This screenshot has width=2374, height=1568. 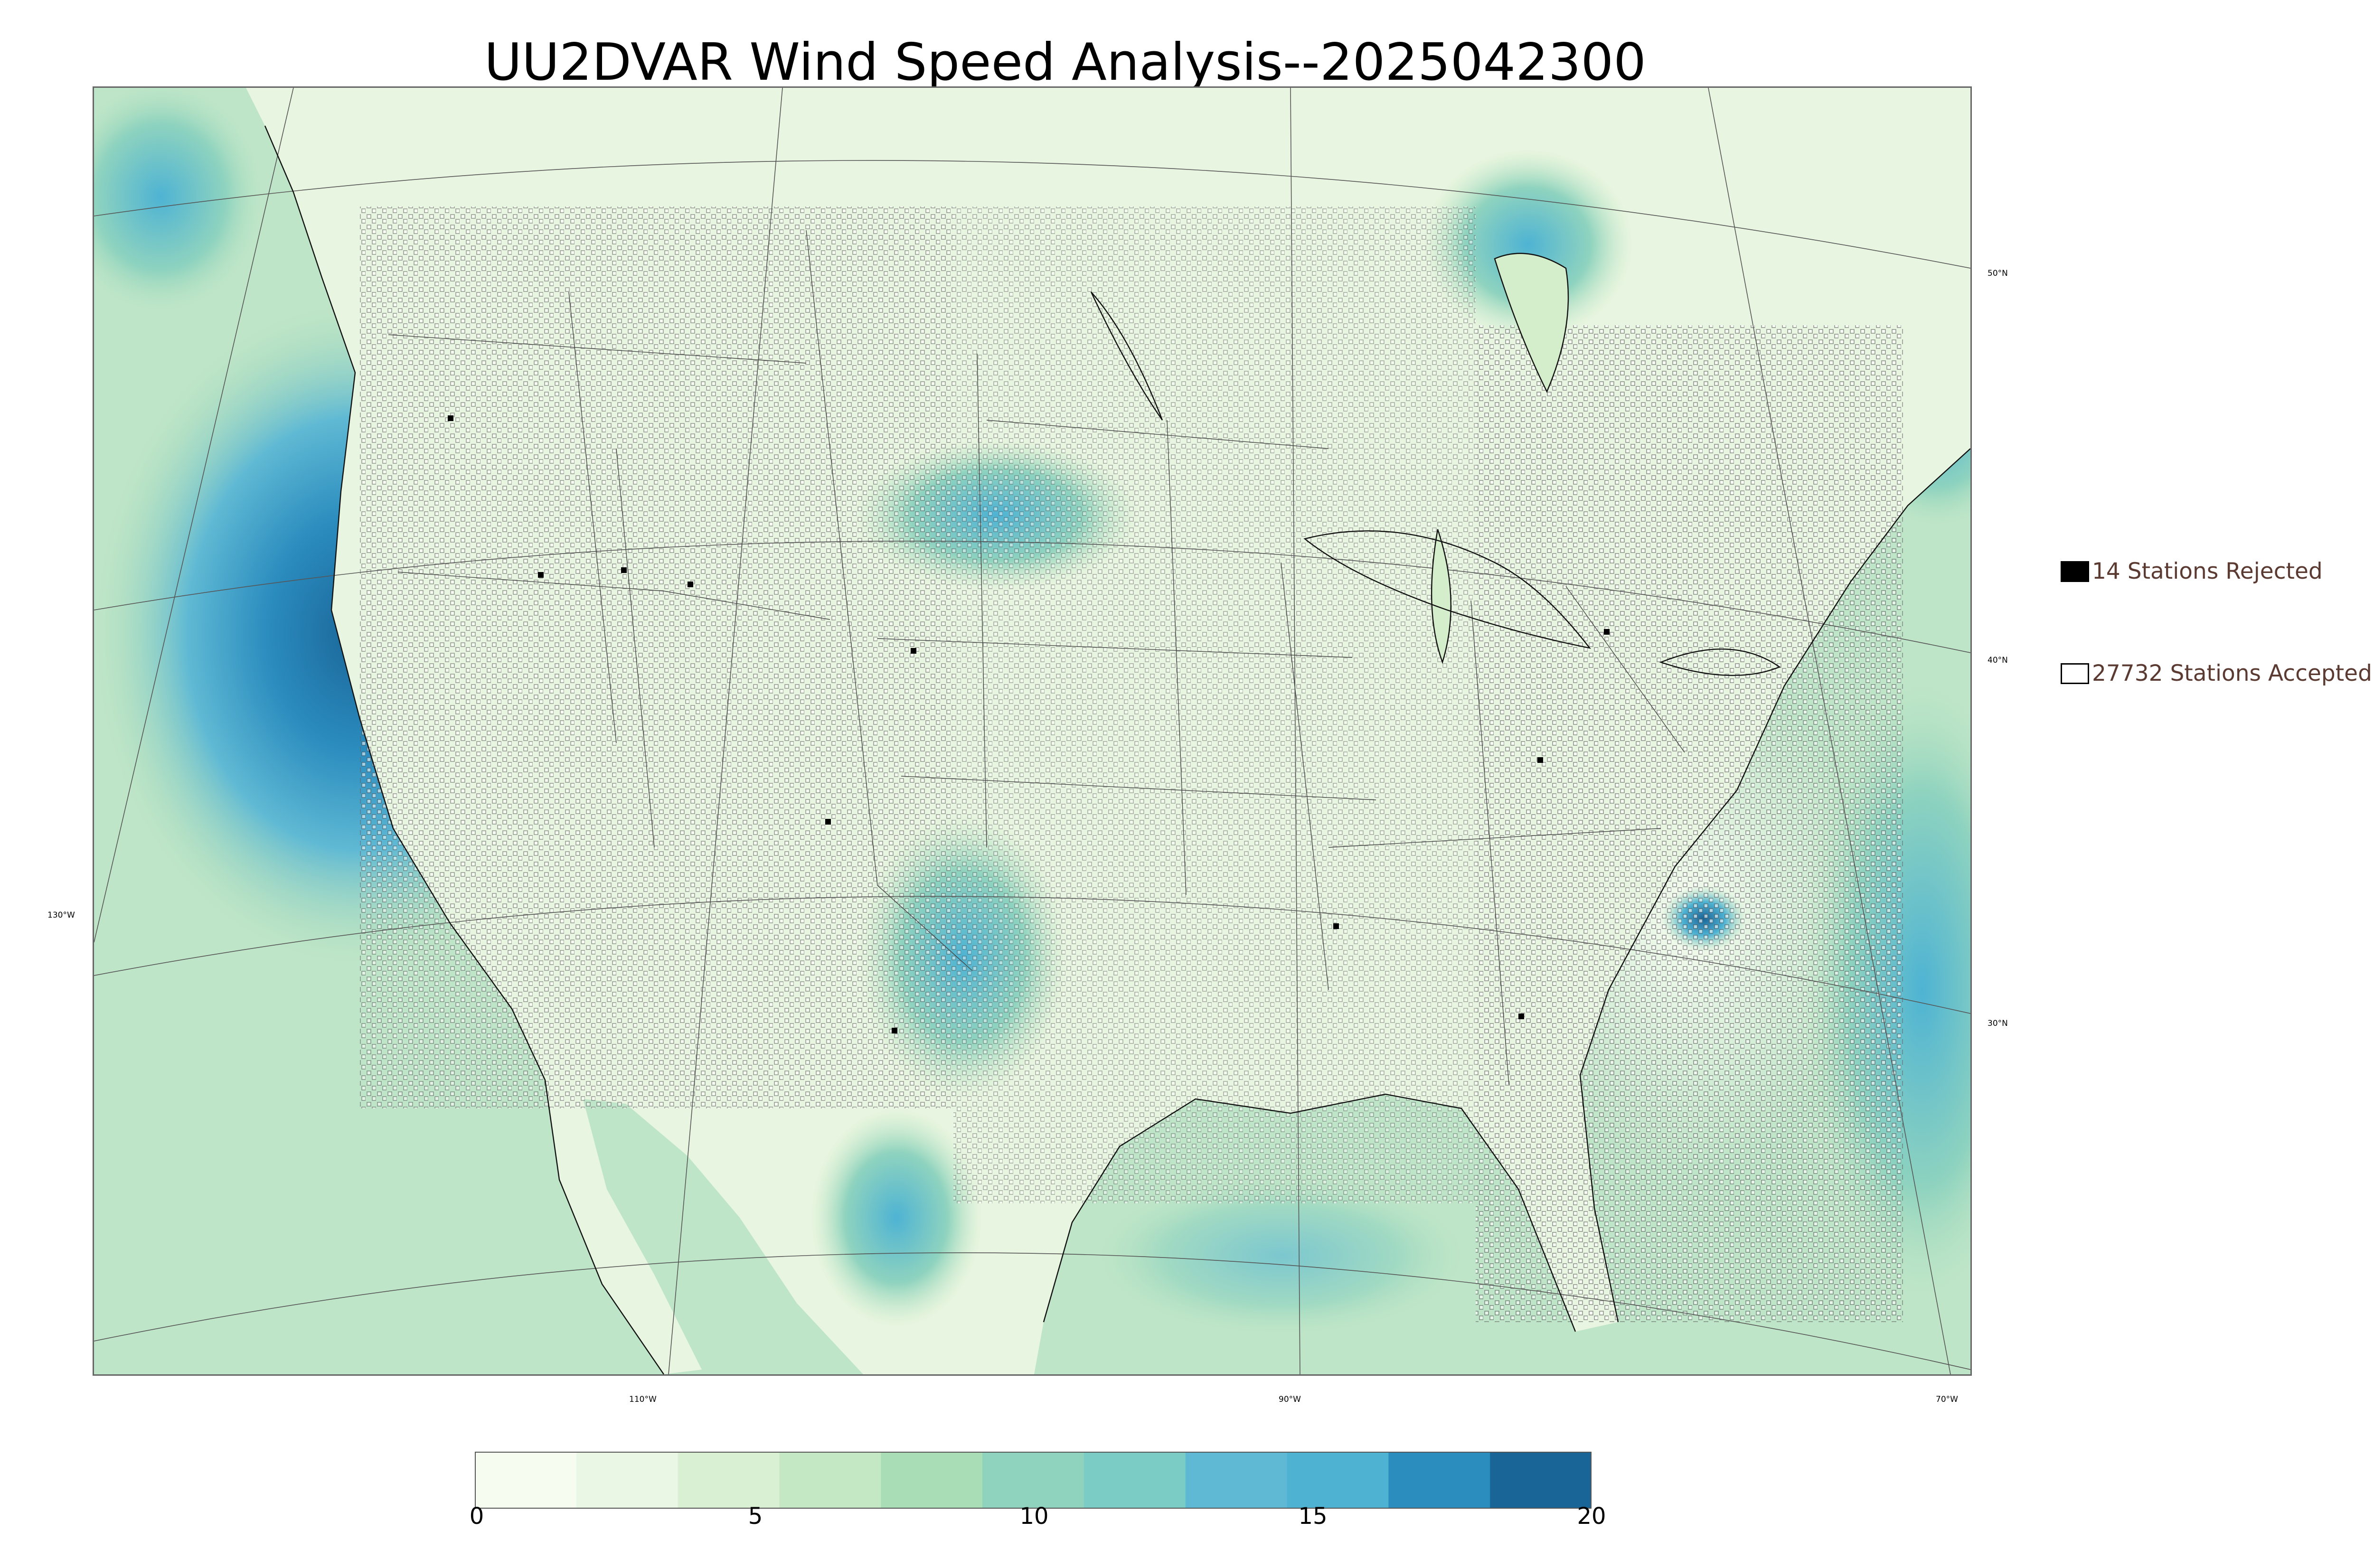 What do you see at coordinates (656, 657) in the screenshot?
I see `station-markers-west` at bounding box center [656, 657].